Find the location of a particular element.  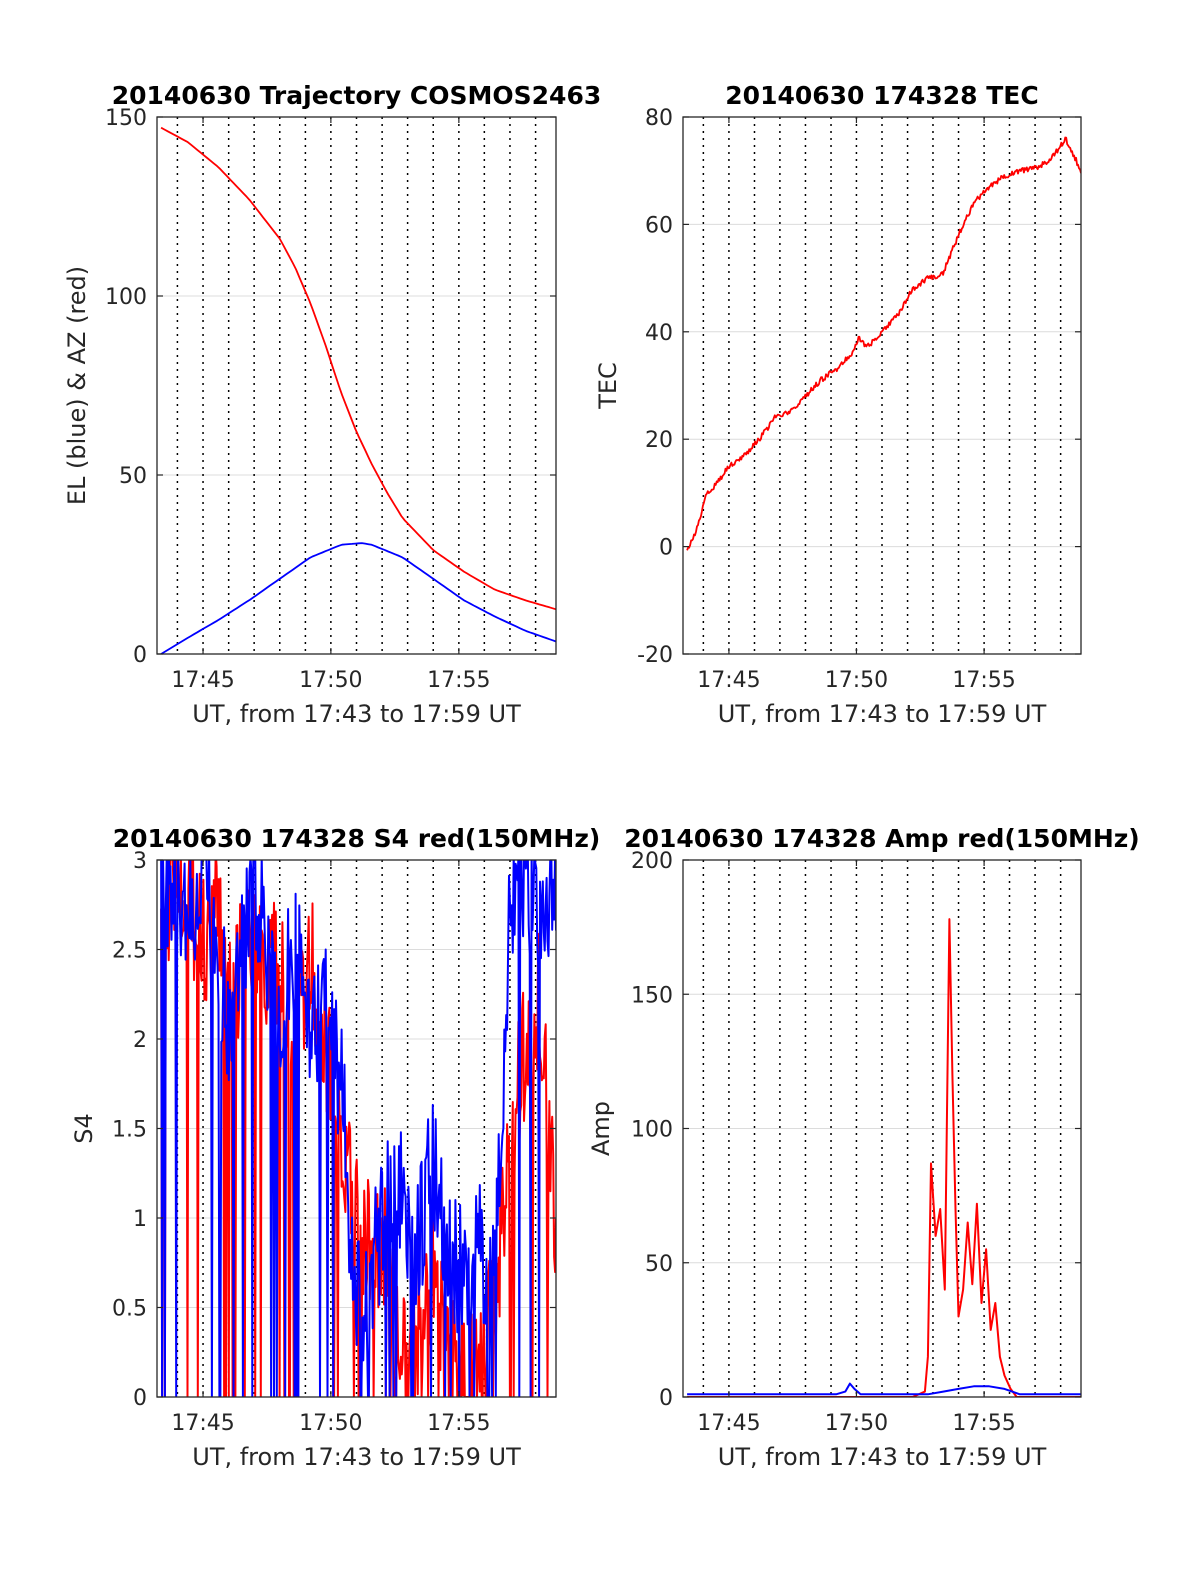

chart-title: 20140630 174328 Amp red(150MHz) is located at coordinates (882, 838).